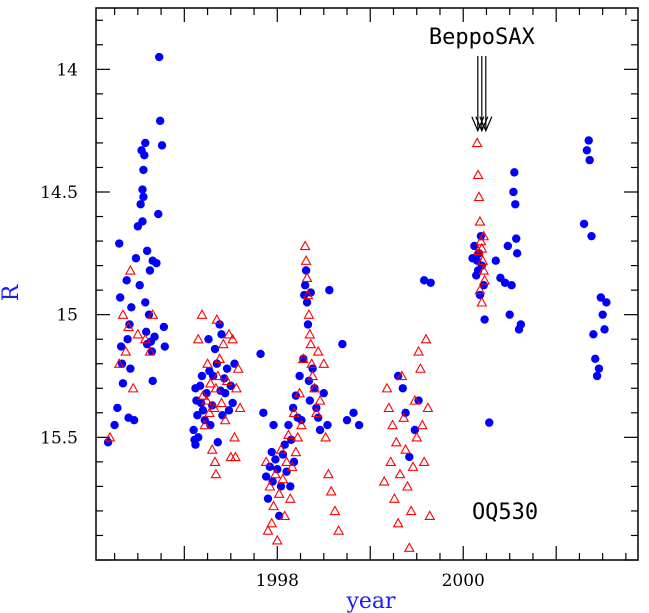  Describe the element at coordinates (67, 316) in the screenshot. I see `y-tick-label: 15` at that location.